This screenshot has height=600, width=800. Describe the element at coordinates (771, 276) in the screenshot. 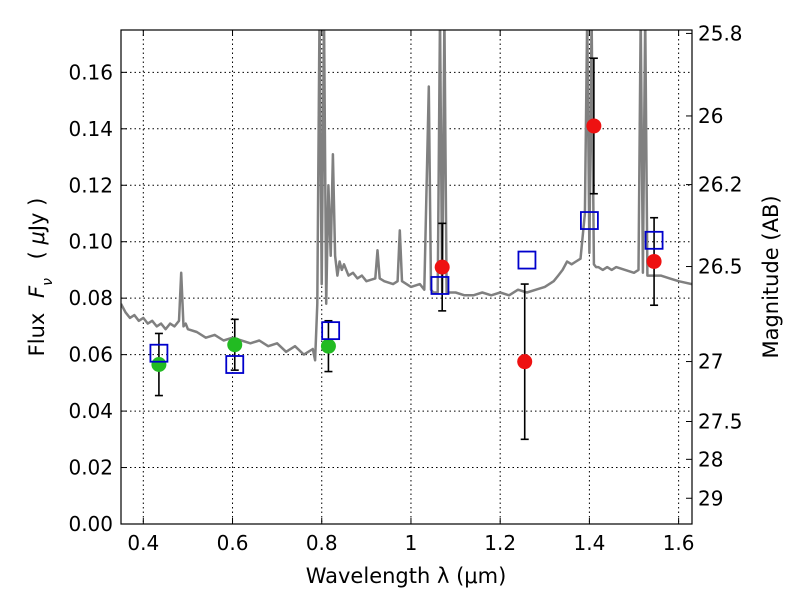

I see `y2-axis-label: Magnitude (AB)` at that location.